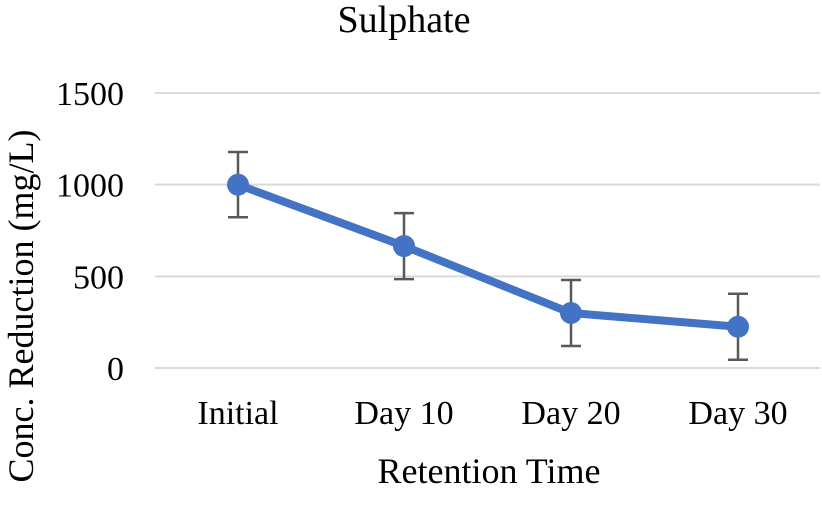 This screenshot has width=822, height=509. What do you see at coordinates (488, 471) in the screenshot?
I see `x-axis-label: Retention Time` at bounding box center [488, 471].